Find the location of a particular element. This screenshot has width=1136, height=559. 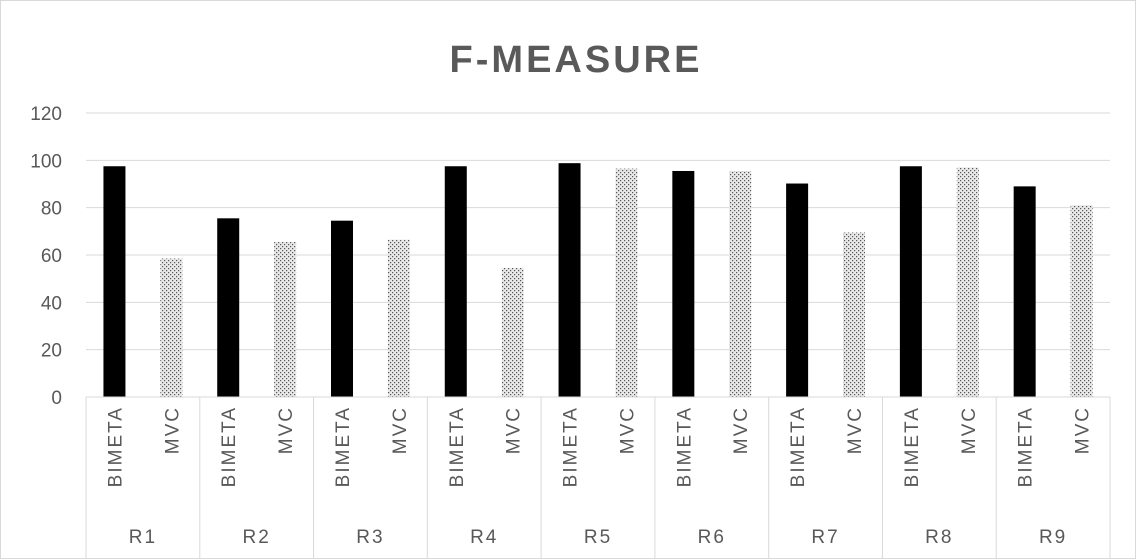

bar-bimeta-r7 is located at coordinates (797, 290).